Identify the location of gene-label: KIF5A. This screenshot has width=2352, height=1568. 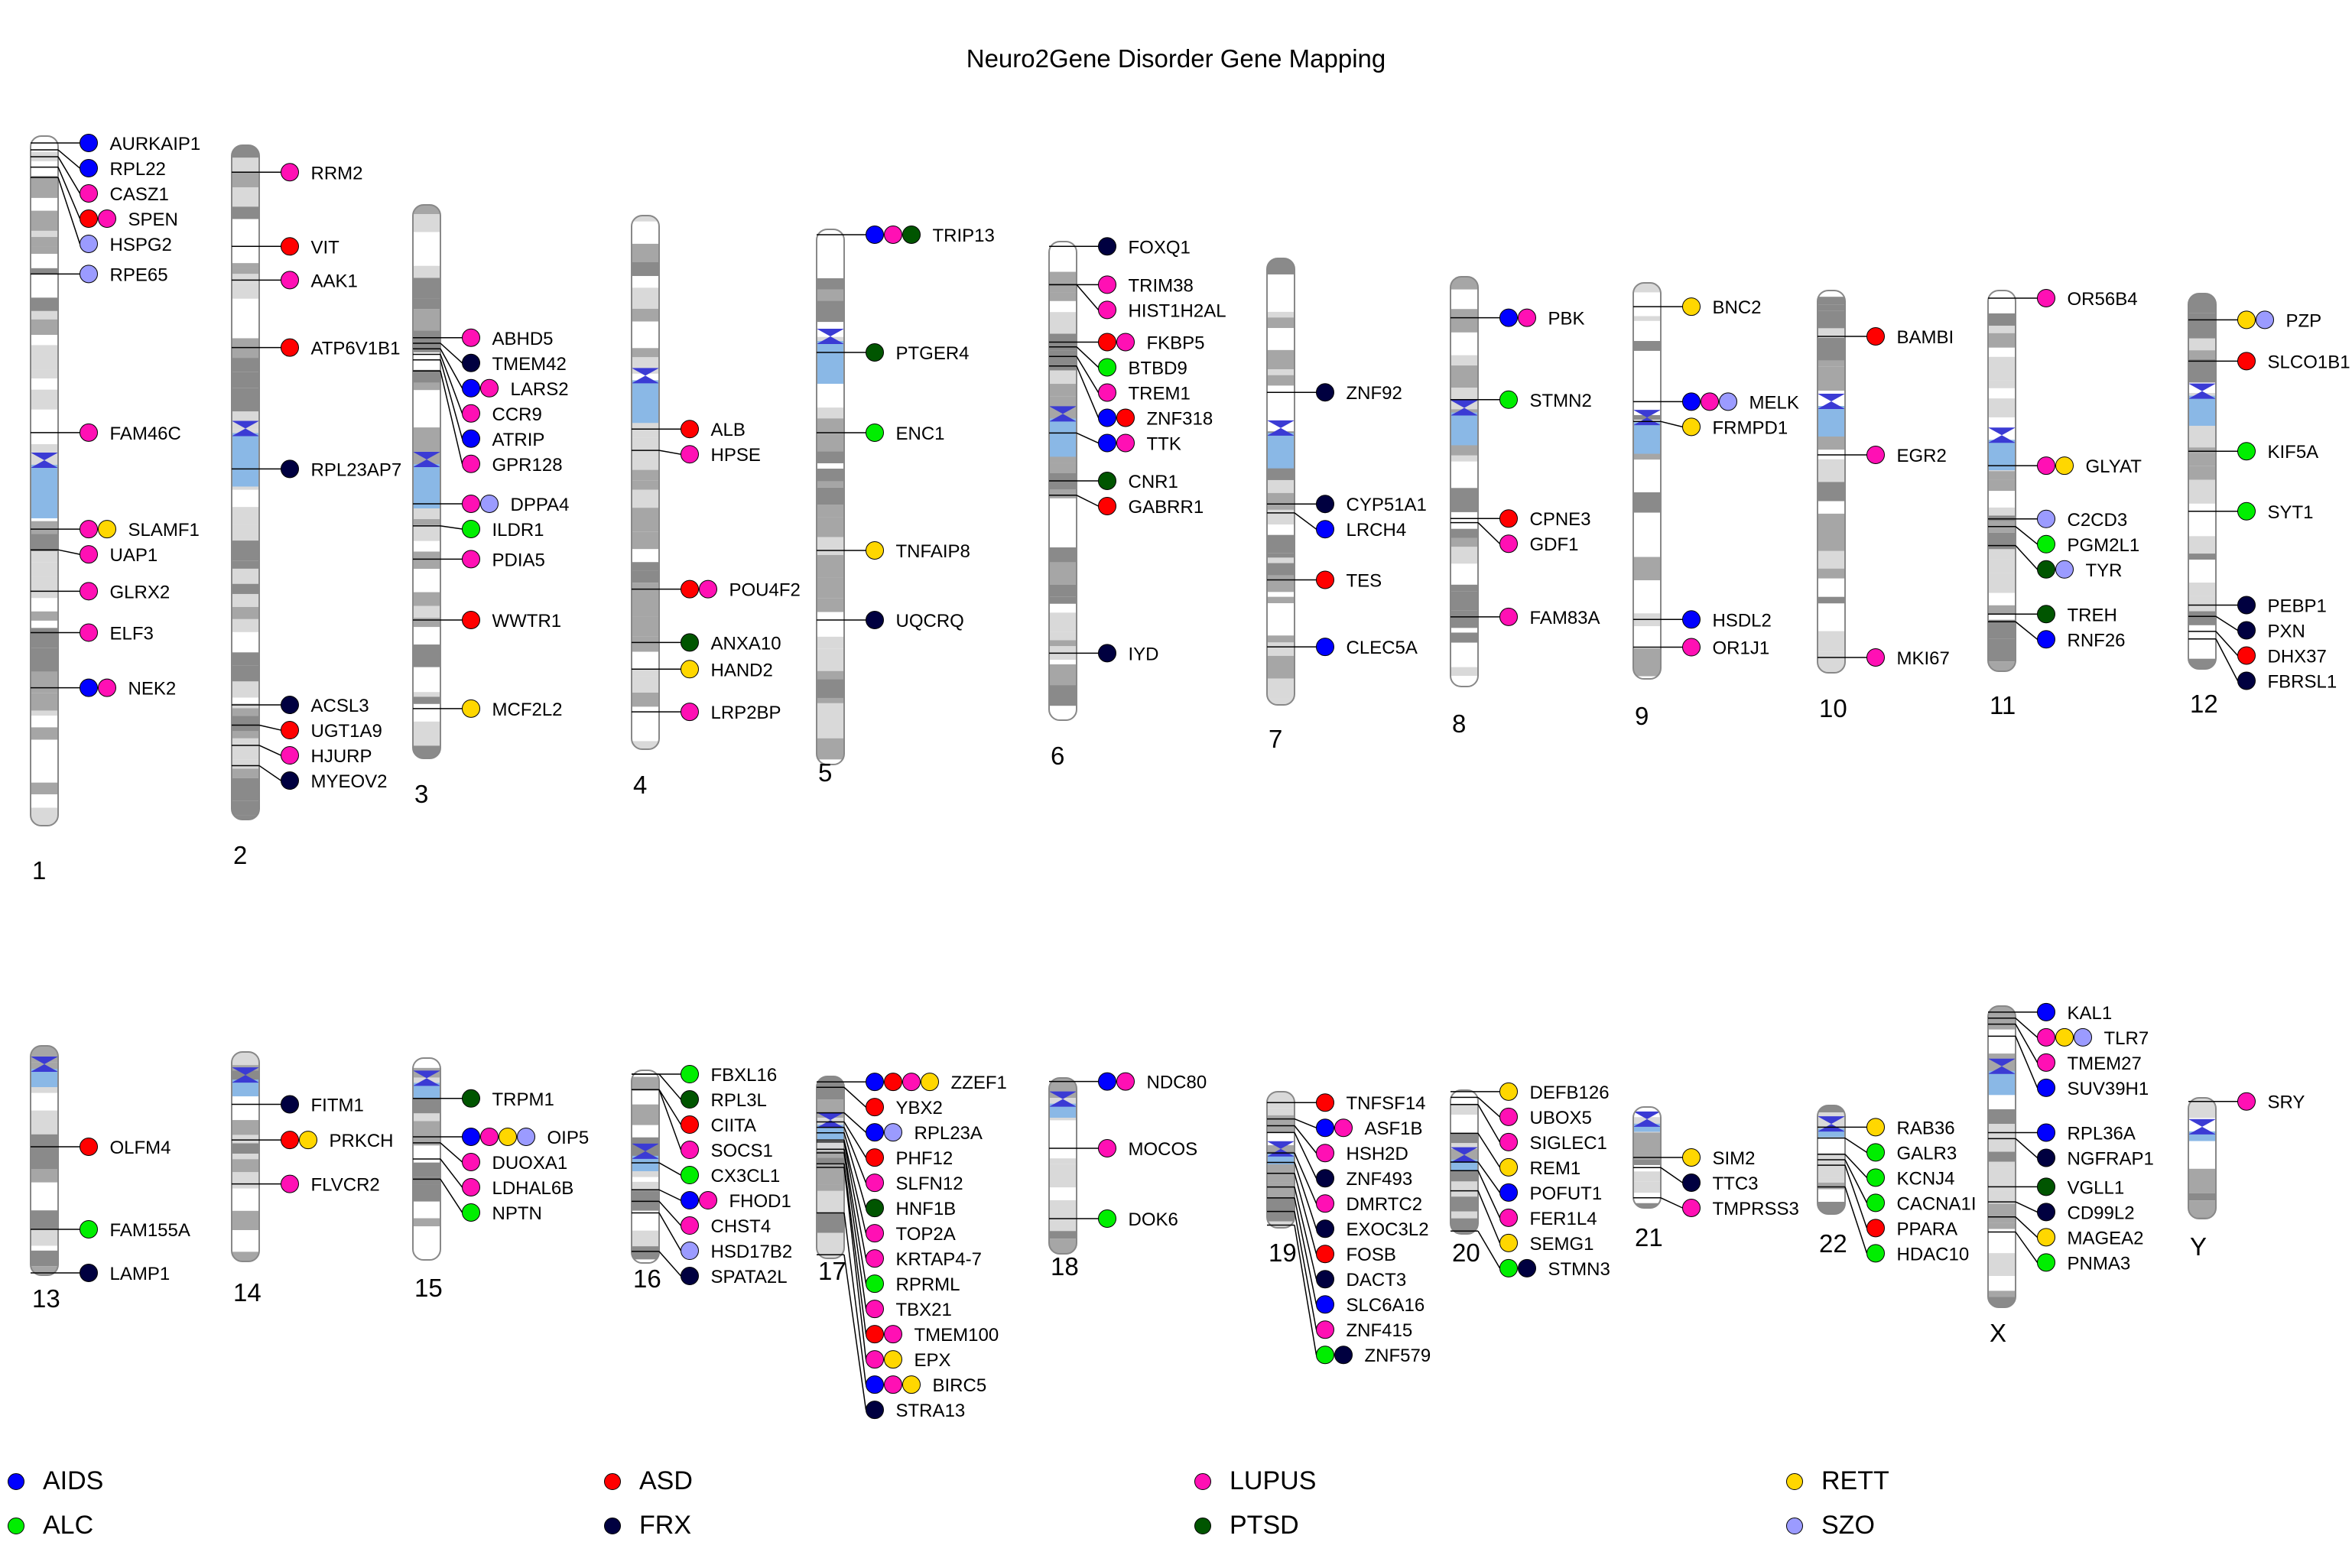
(2293, 452).